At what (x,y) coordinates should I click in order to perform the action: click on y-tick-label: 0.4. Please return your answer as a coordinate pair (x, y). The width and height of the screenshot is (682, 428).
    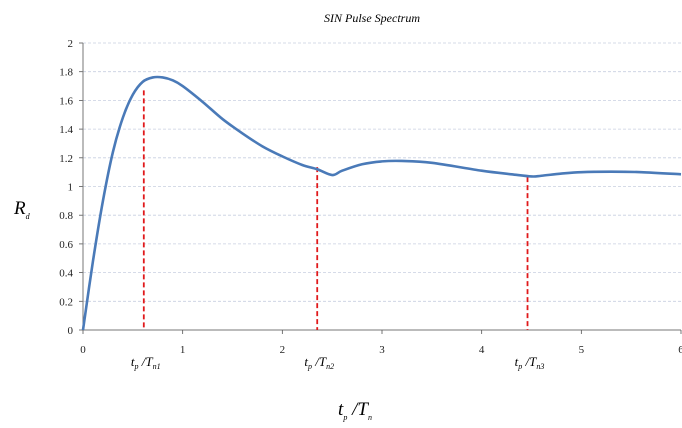
    Looking at the image, I should click on (66, 274).